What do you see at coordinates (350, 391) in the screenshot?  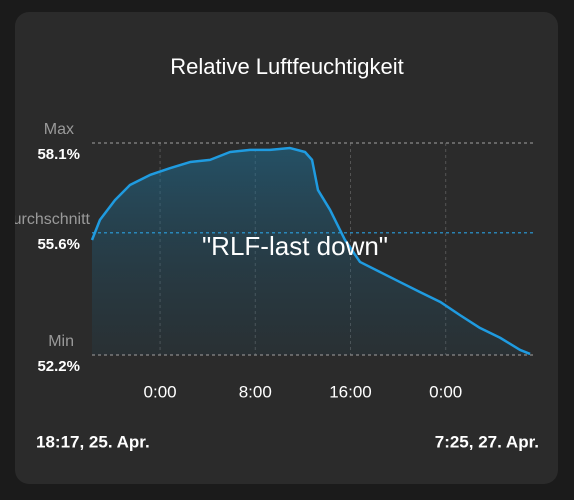 I see `x-tick-label: 16:00` at bounding box center [350, 391].